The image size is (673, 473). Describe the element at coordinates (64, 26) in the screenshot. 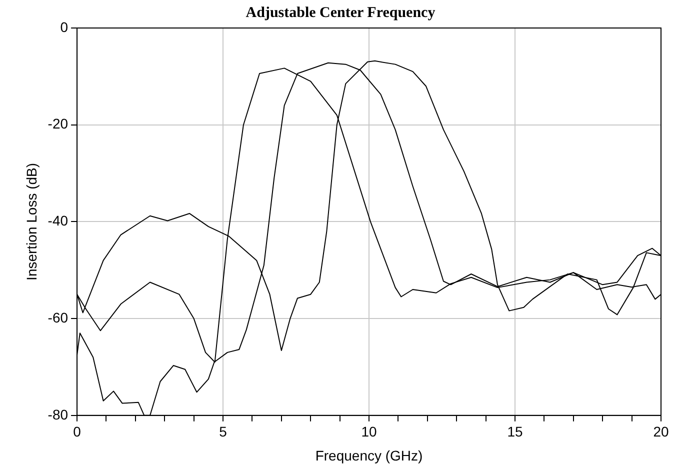

I see `y-tick-label: 0` at that location.